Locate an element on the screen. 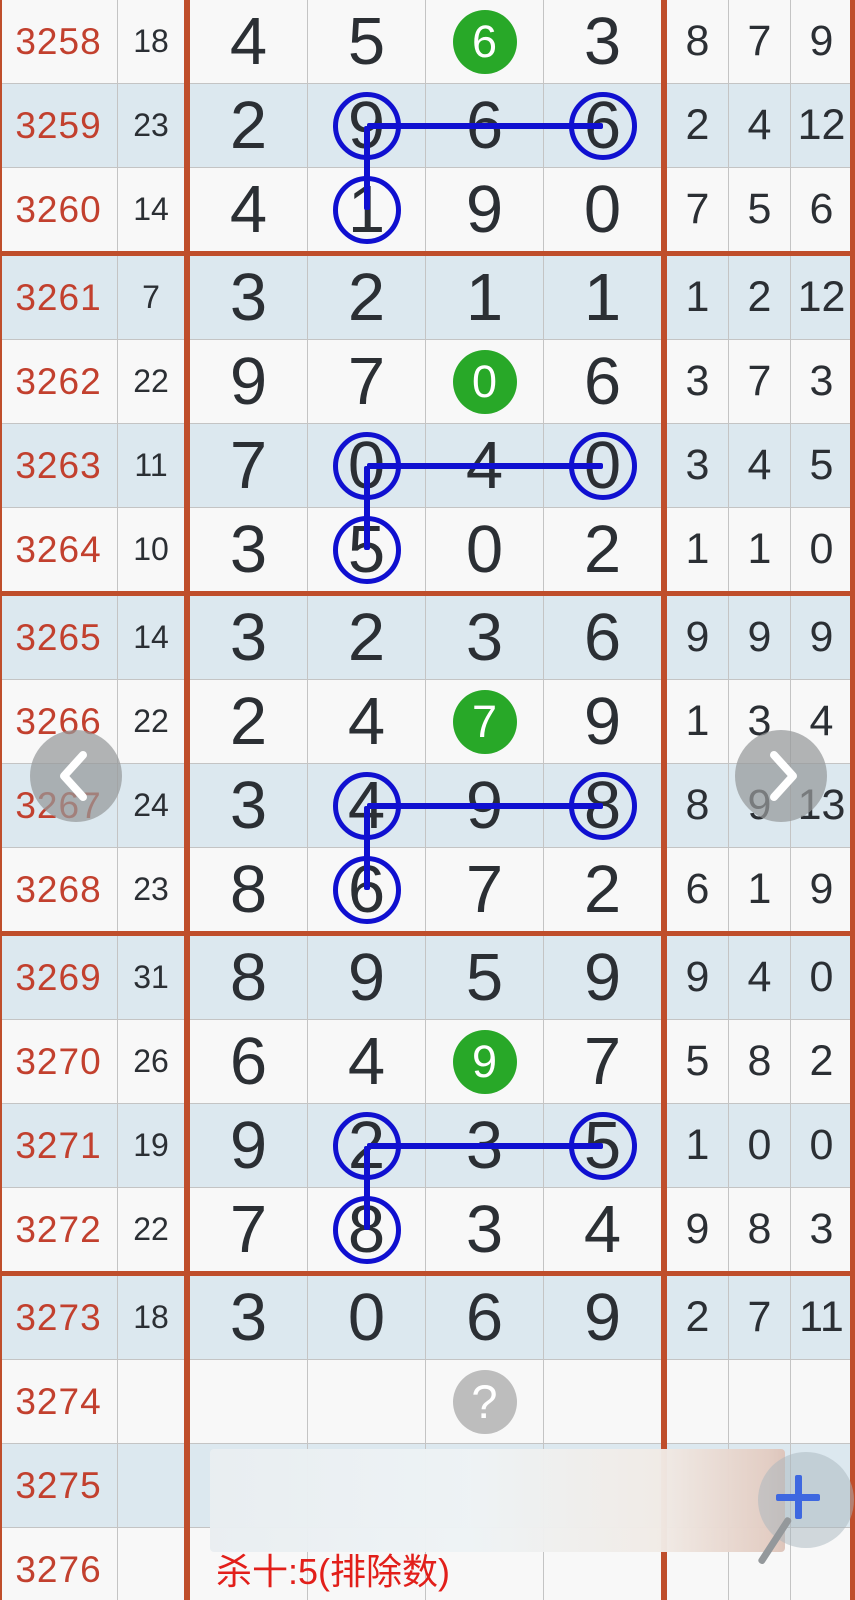  main-digit-cell: 8 is located at coordinates (248, 889).